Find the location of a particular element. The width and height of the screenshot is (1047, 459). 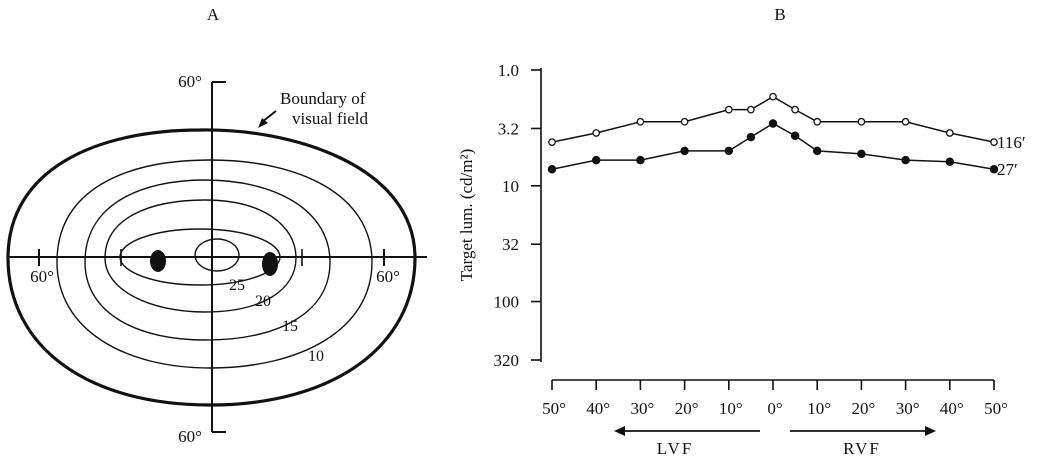

y-ticks: 1.0 3.2 10 32 100 320 is located at coordinates (517, 215).